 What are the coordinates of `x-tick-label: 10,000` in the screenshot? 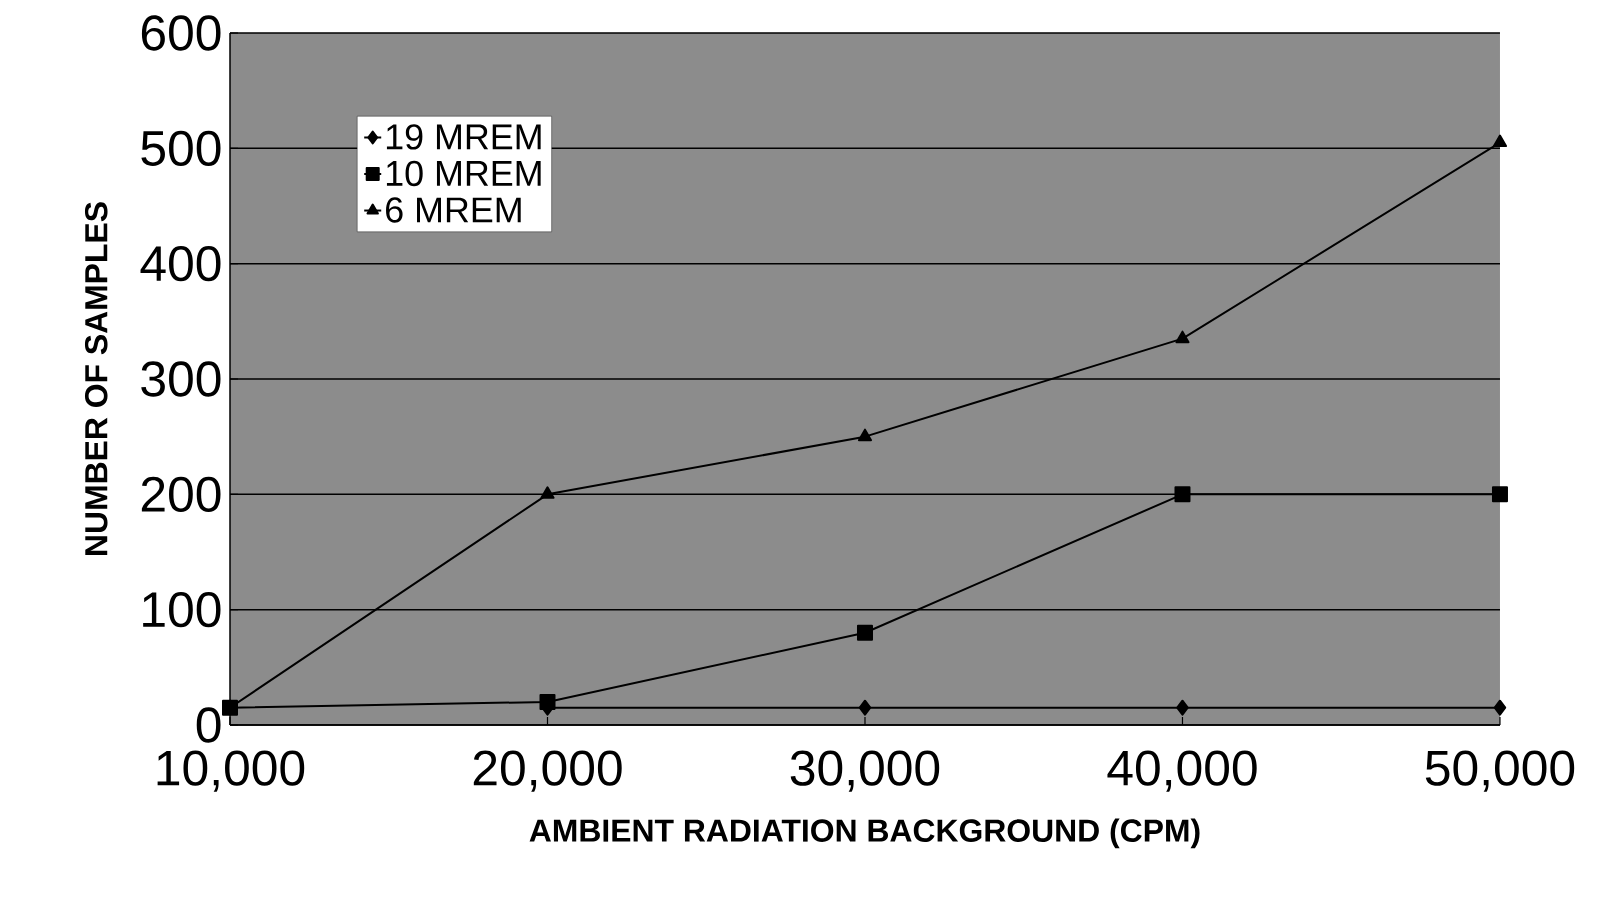 It's located at (231, 771).